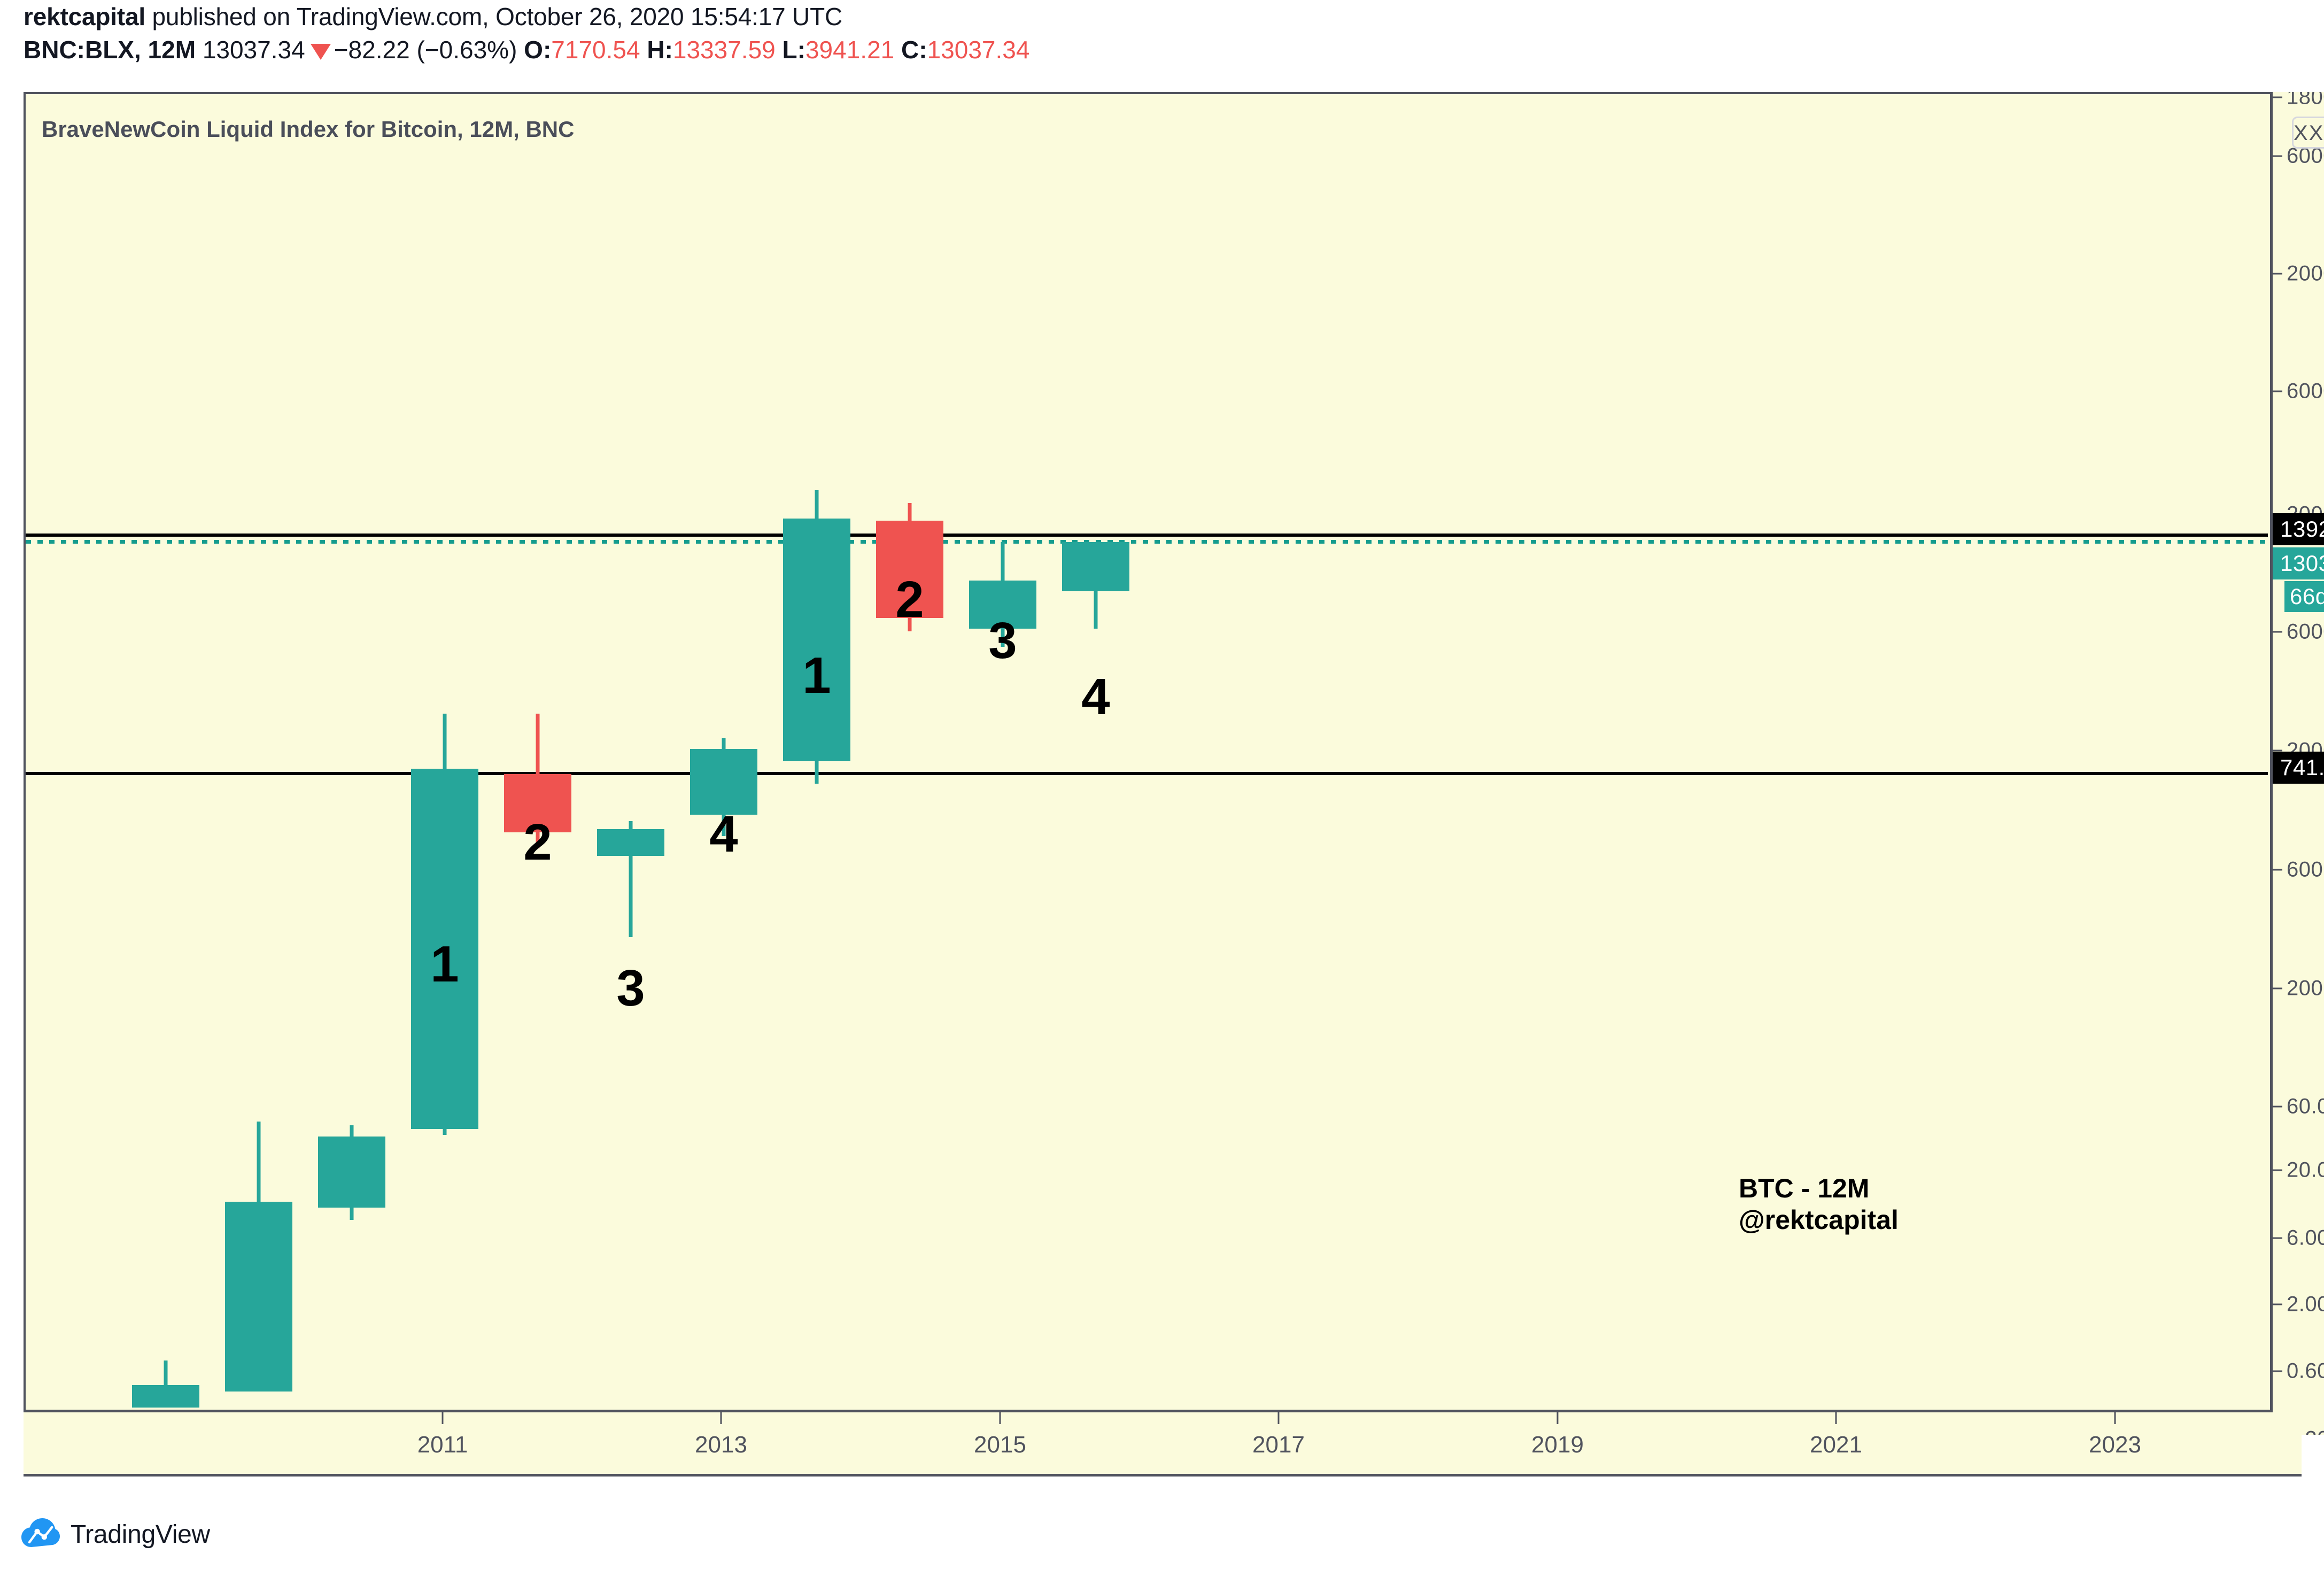  Describe the element at coordinates (1147, 542) in the screenshot. I see `resistance-dotted` at that location.